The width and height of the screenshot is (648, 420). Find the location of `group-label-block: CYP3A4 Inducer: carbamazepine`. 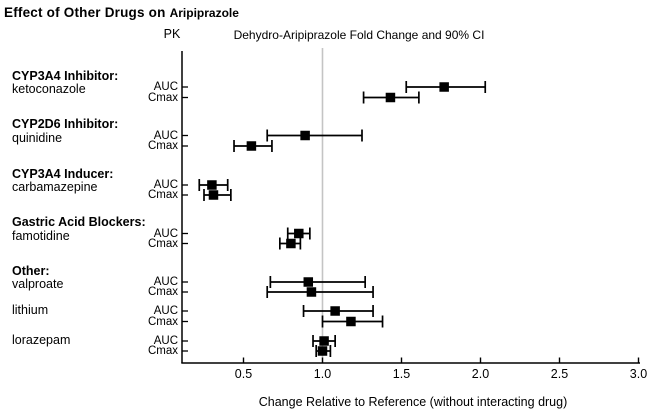

group-label-block: CYP3A4 Inducer: carbamazepine is located at coordinates (63, 180).